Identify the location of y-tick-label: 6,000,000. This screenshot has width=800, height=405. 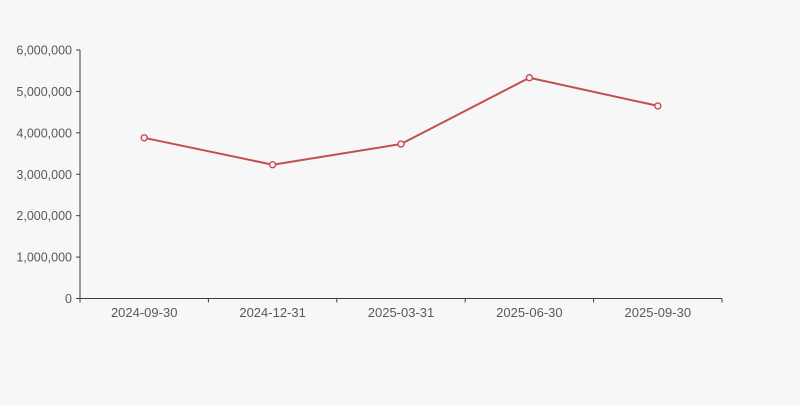
(44, 51).